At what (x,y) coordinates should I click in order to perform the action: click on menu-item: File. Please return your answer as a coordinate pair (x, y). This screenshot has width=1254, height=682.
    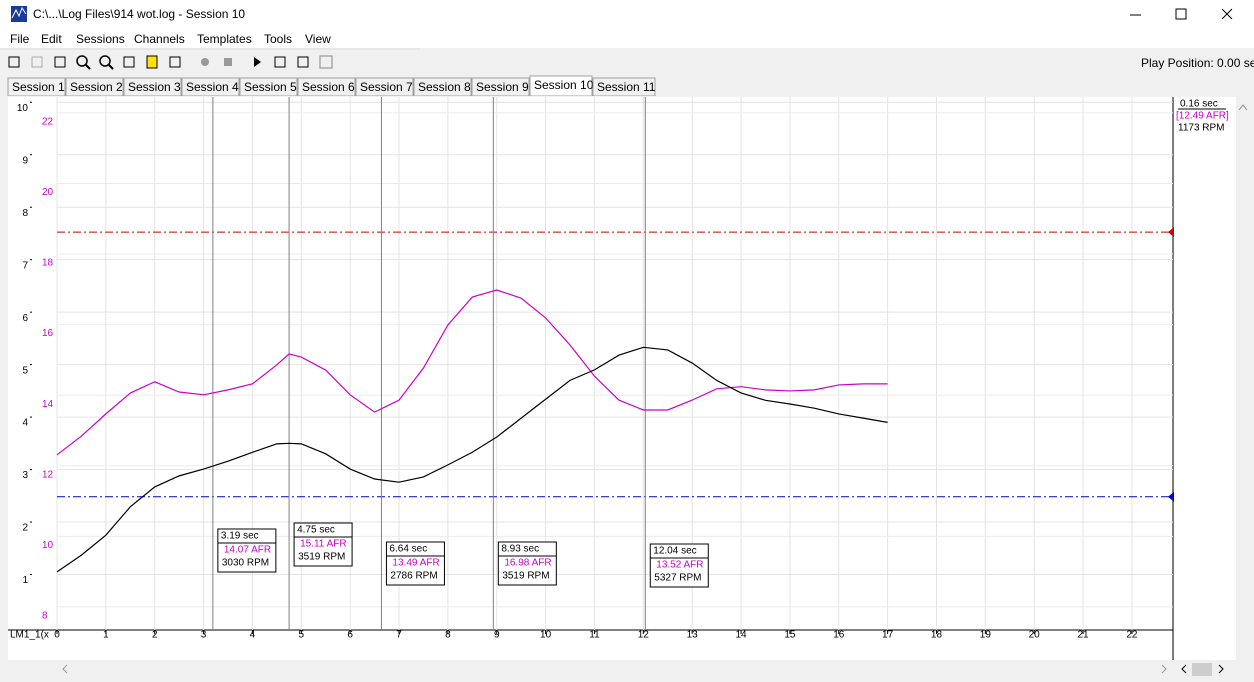
    Looking at the image, I should click on (20, 39).